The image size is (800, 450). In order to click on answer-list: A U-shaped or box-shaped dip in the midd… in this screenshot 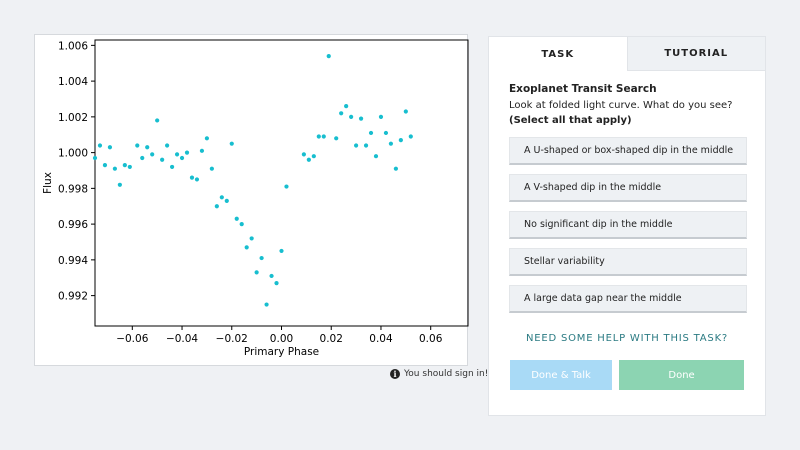, I will do `click(628, 225)`.